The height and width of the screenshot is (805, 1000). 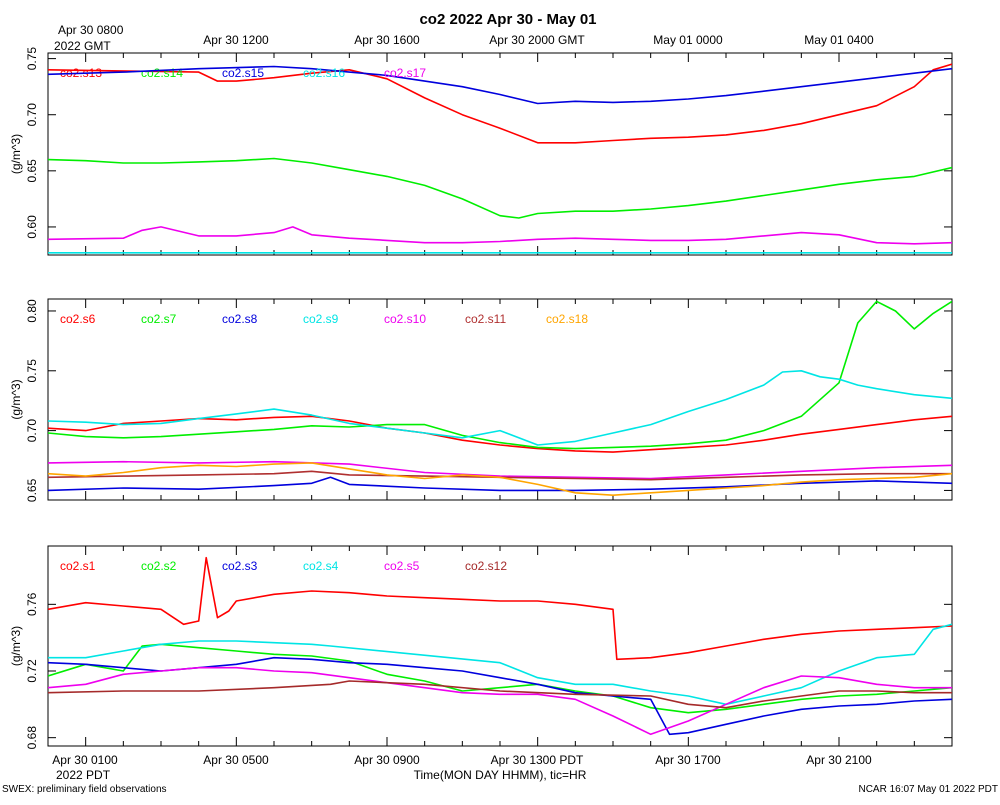 I want to click on legend-entry: co2.s4, so click(x=321, y=566).